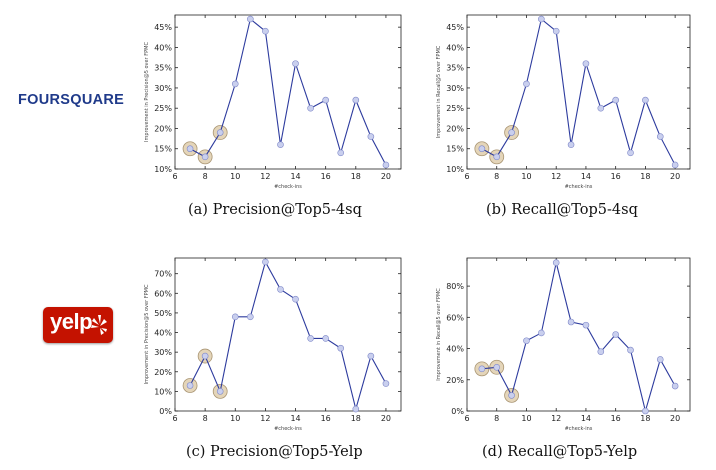  What do you see at coordinates (163, 88) in the screenshot?
I see `y-tick-label: 30%` at bounding box center [163, 88].